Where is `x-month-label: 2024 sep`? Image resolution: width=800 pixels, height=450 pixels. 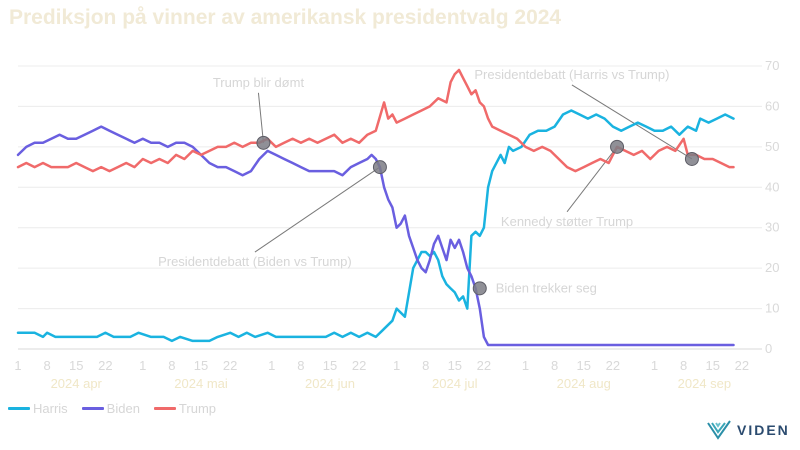
x-month-label: 2024 sep is located at coordinates (705, 383).